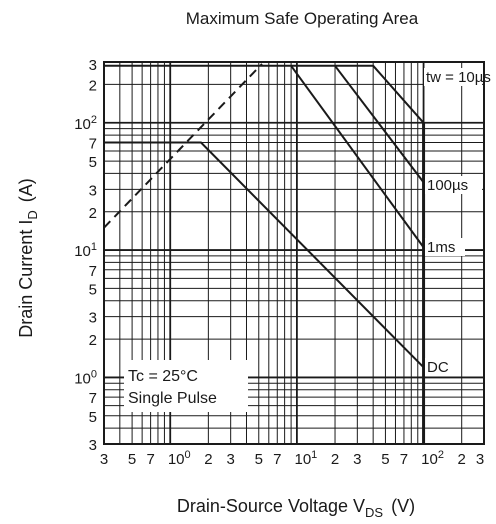  Describe the element at coordinates (305, 458) in the screenshot. I see `x-tick-label: 10¹` at that location.